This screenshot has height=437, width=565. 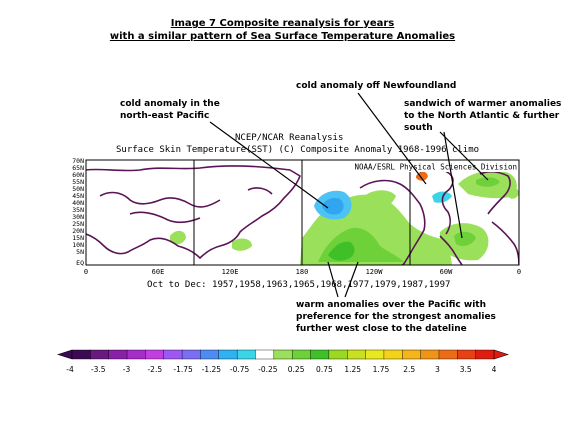 What do you see at coordinates (240, 369) in the screenshot?
I see `colorbar-label: -0.75` at bounding box center [240, 369].